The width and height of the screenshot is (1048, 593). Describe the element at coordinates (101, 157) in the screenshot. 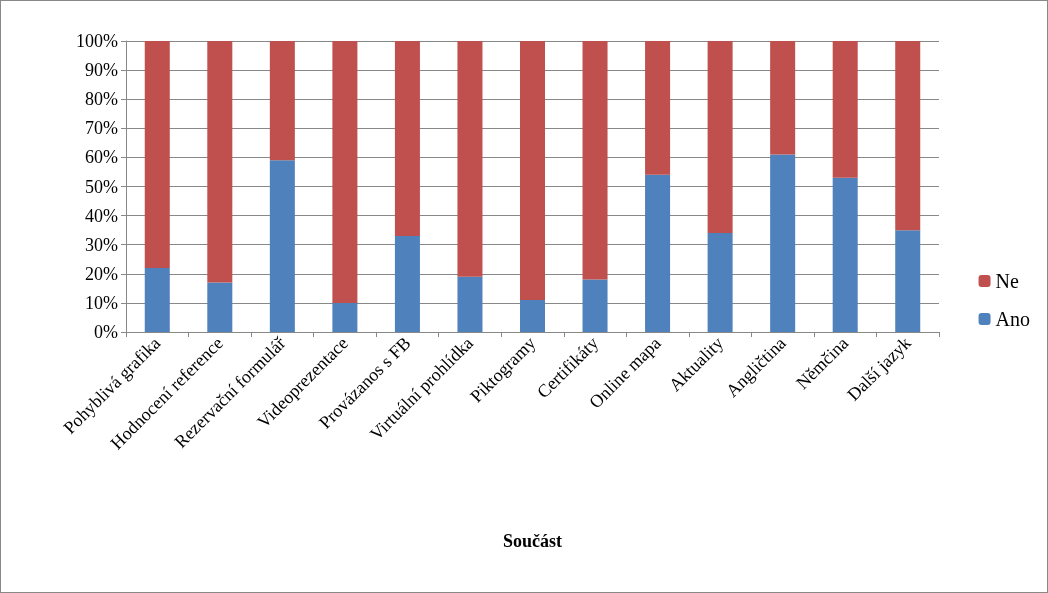

I see `y-tick-label: 60%` at that location.